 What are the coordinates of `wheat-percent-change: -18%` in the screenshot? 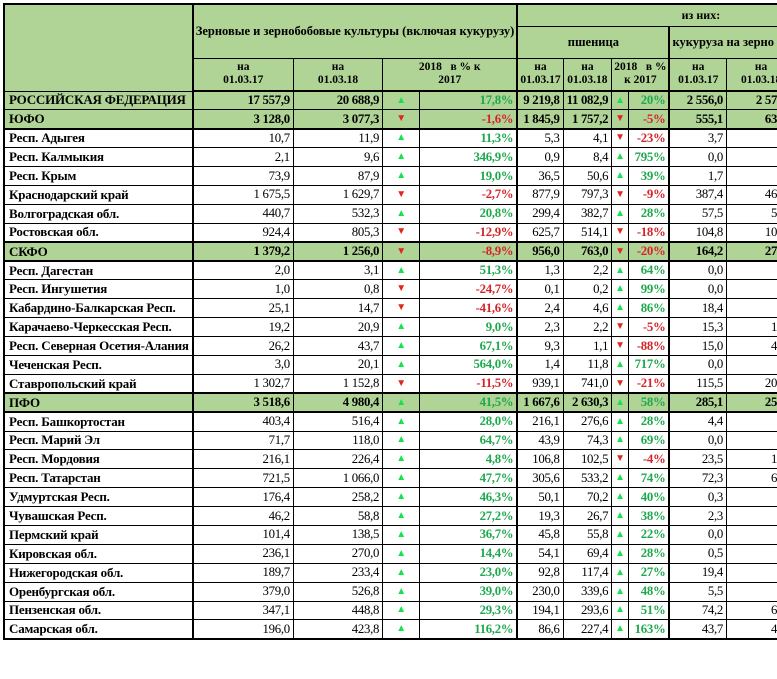 It's located at (649, 232).